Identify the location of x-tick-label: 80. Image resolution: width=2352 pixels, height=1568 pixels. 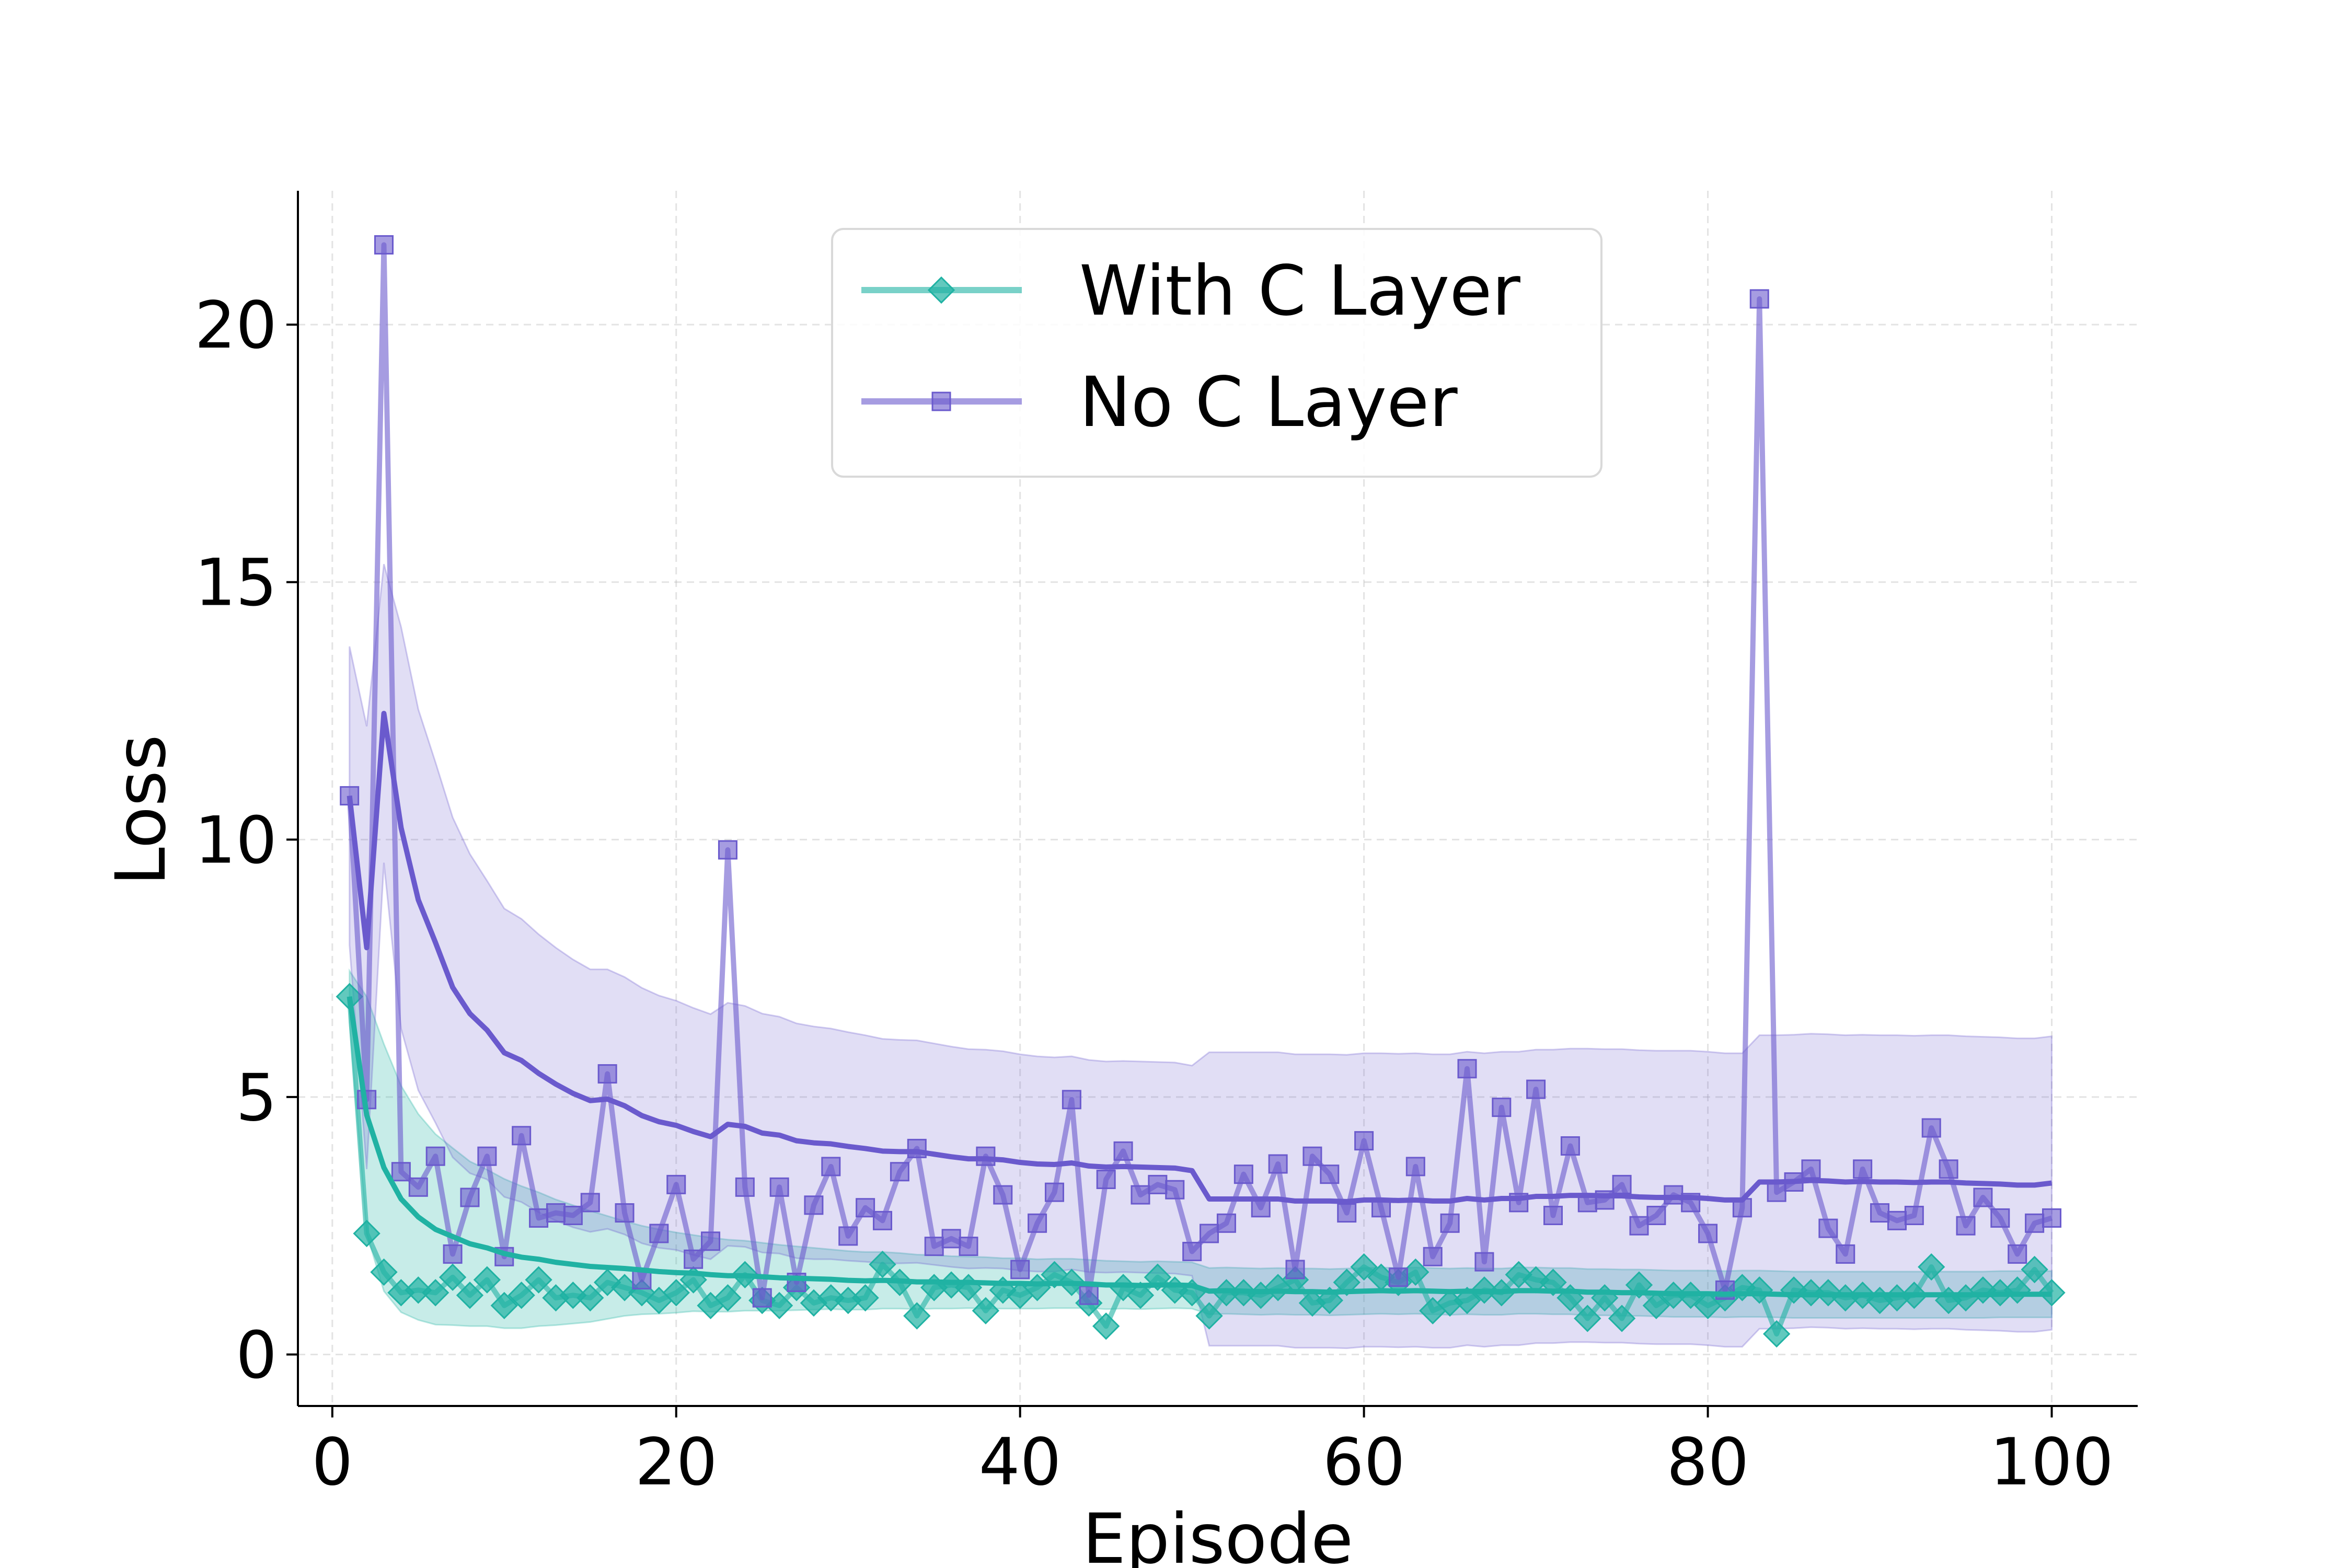
(1708, 1462).